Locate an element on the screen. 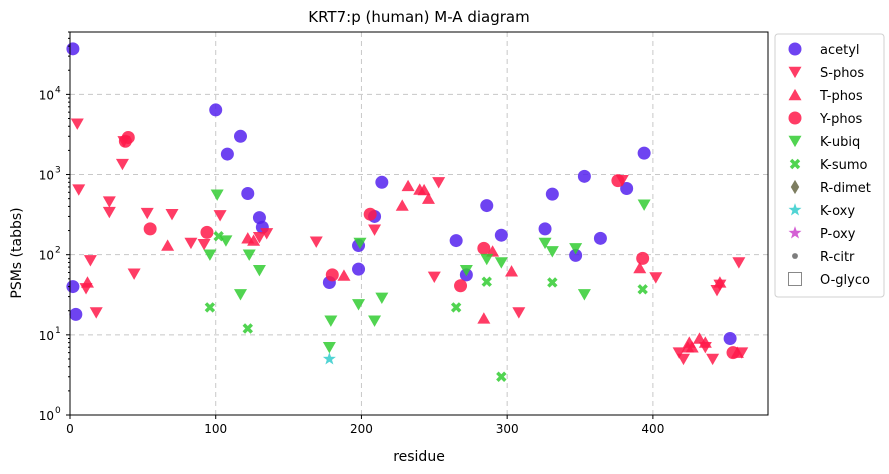 The image size is (889, 474). series-k-oxy is located at coordinates (329, 358).